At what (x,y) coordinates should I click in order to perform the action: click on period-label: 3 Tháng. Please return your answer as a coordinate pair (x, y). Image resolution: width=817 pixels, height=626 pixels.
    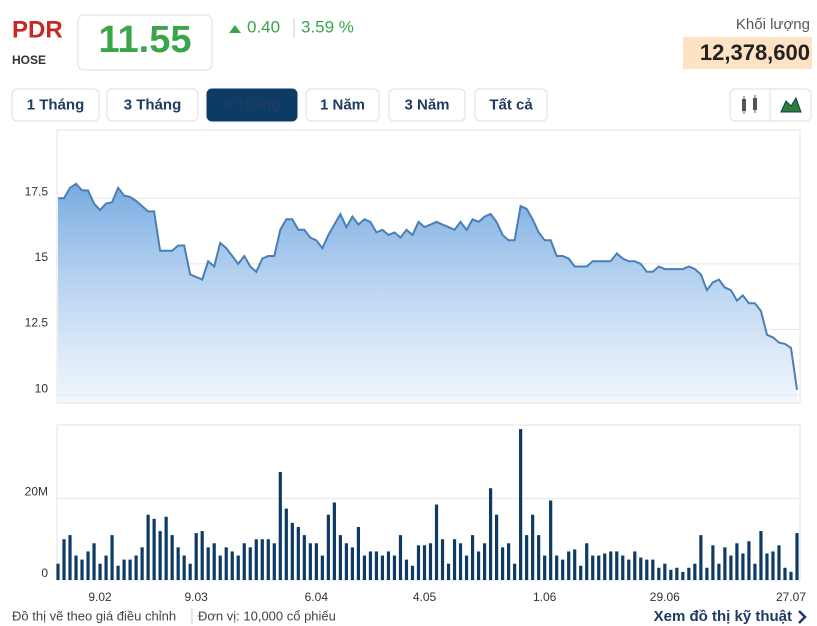
    Looking at the image, I should click on (153, 104).